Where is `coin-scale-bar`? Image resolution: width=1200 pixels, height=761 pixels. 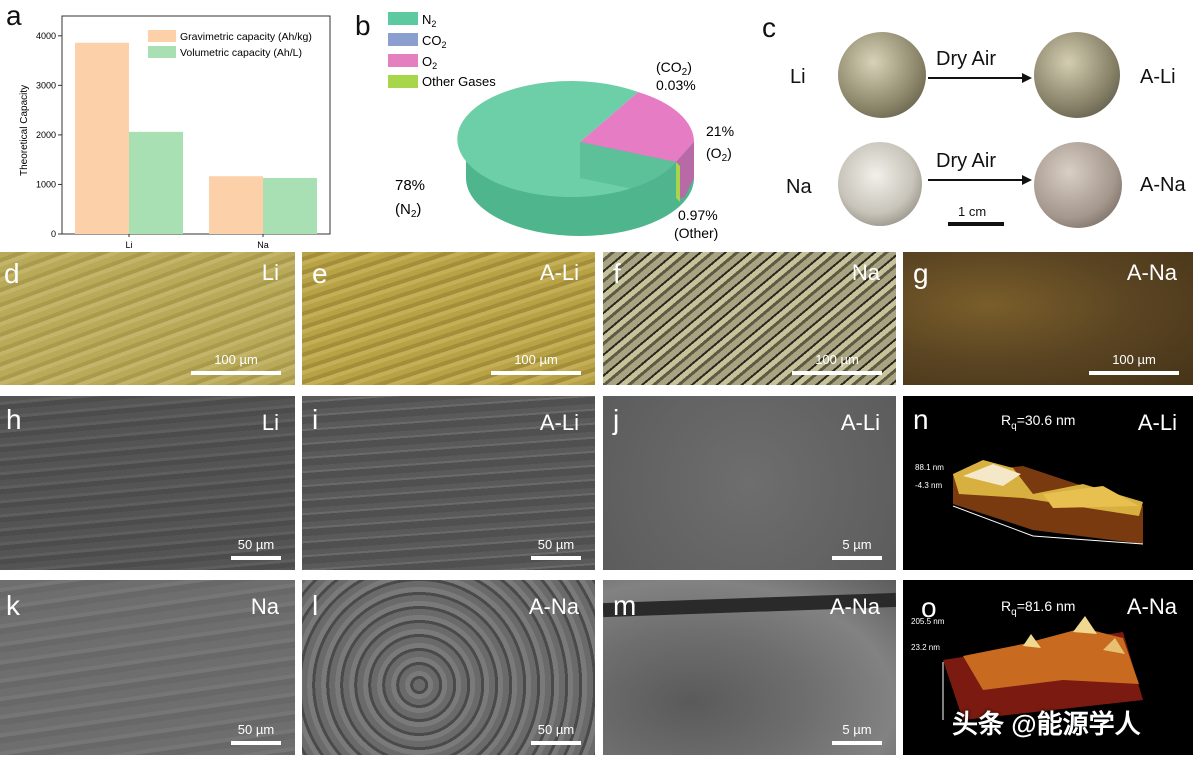
coin-scale-bar is located at coordinates (976, 224).